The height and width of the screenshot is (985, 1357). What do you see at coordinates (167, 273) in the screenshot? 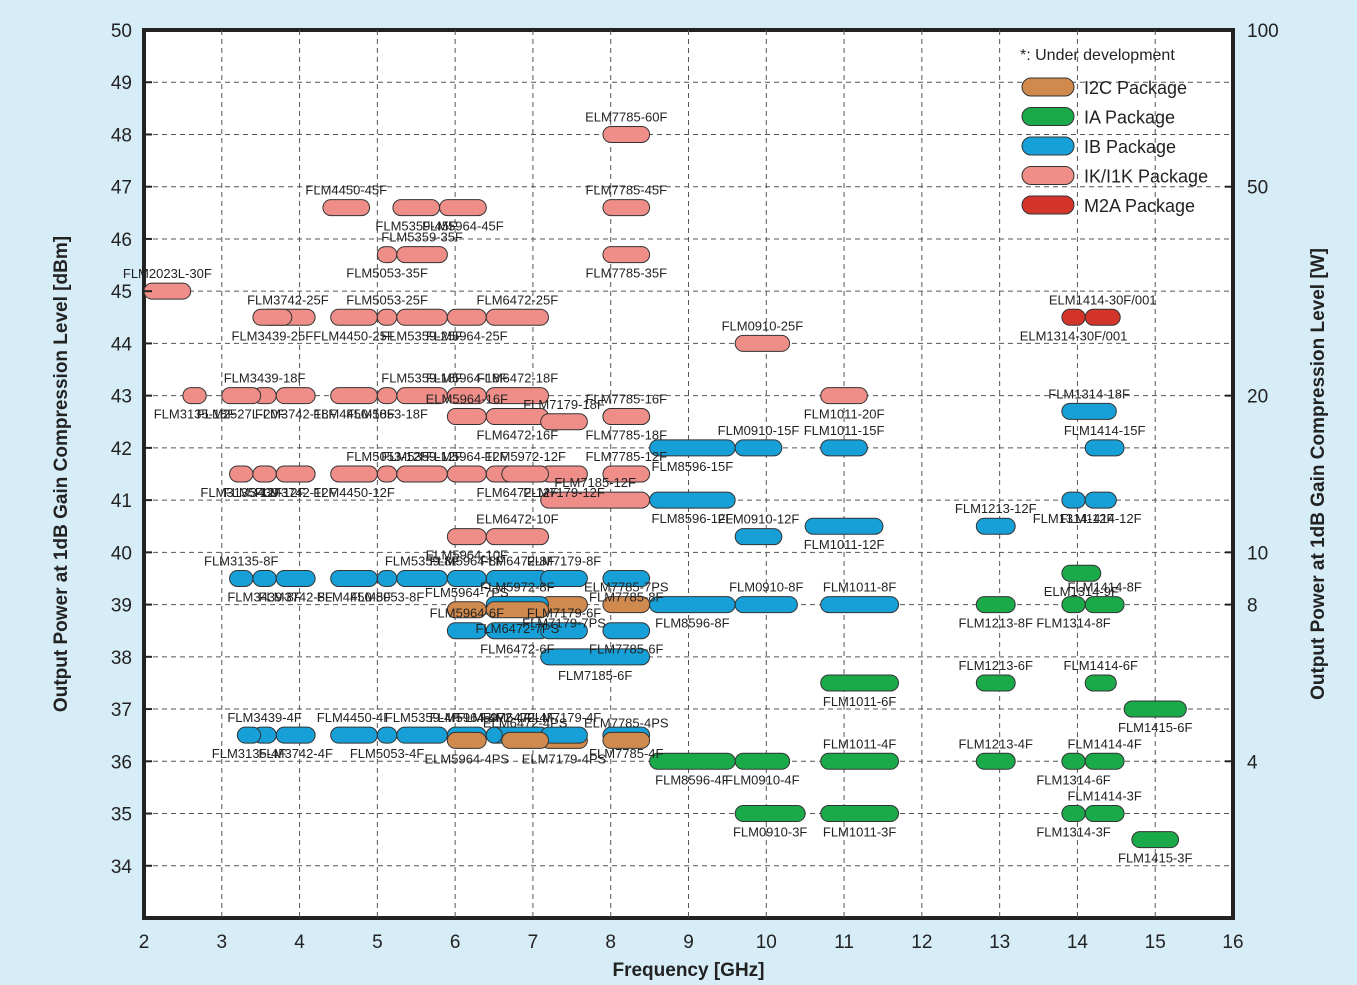
I see `device-label: FLM2023L-30F` at bounding box center [167, 273].